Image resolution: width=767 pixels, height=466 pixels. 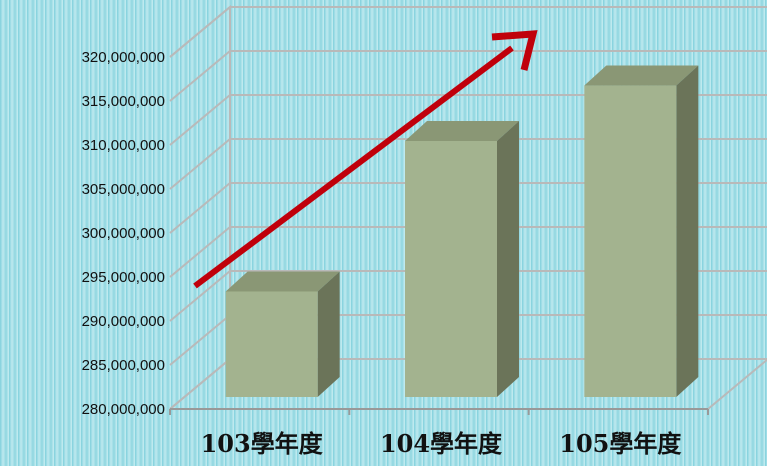 I want to click on x-axis-categories: 103學年度 104學年度 105學年度, so click(x=442, y=443).